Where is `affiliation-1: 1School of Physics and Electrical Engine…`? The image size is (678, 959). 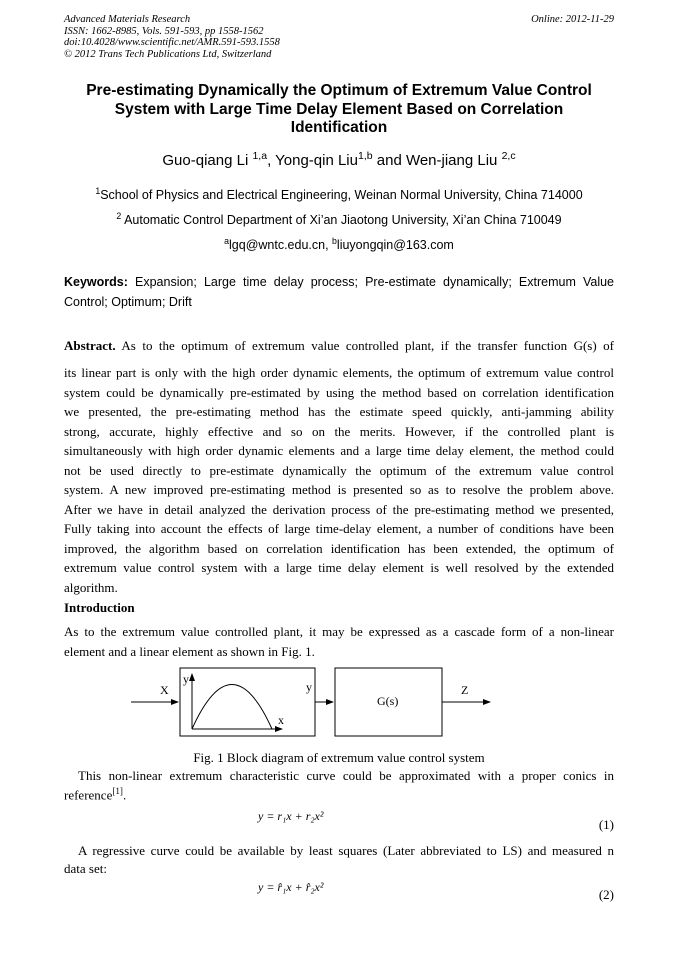 affiliation-1: 1School of Physics and Electrical Engine… is located at coordinates (339, 194).